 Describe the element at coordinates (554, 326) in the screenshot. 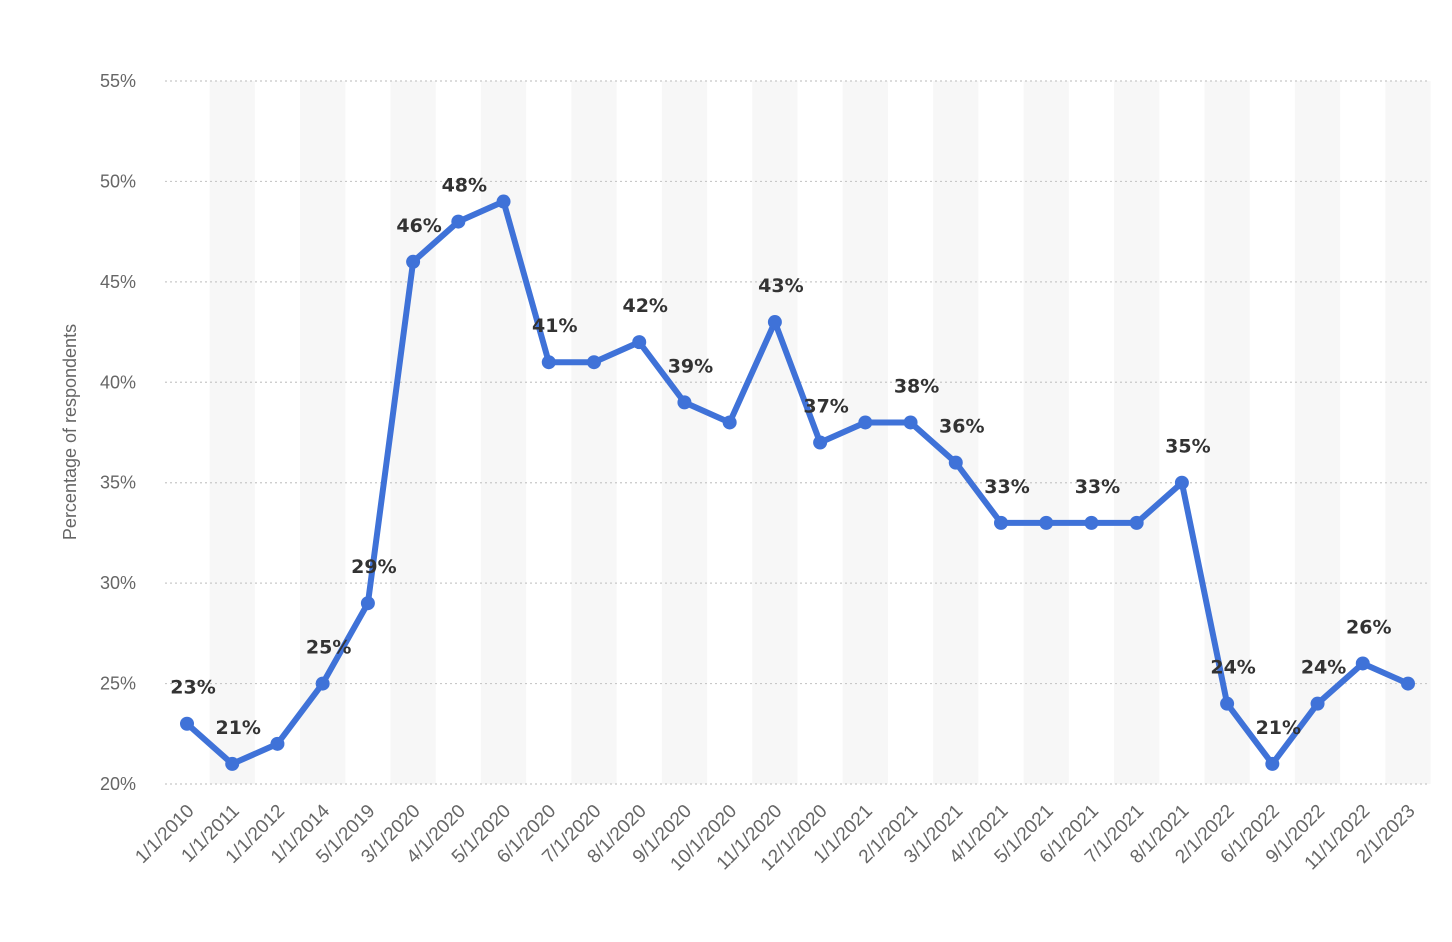

I see `data-label: 41%` at that location.